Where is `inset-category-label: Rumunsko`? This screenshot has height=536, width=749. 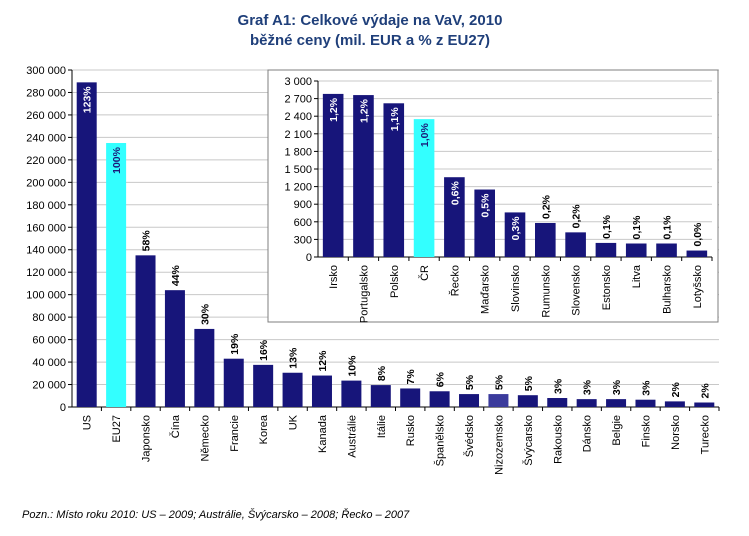
inset-category-label: Rumunsko is located at coordinates (546, 291).